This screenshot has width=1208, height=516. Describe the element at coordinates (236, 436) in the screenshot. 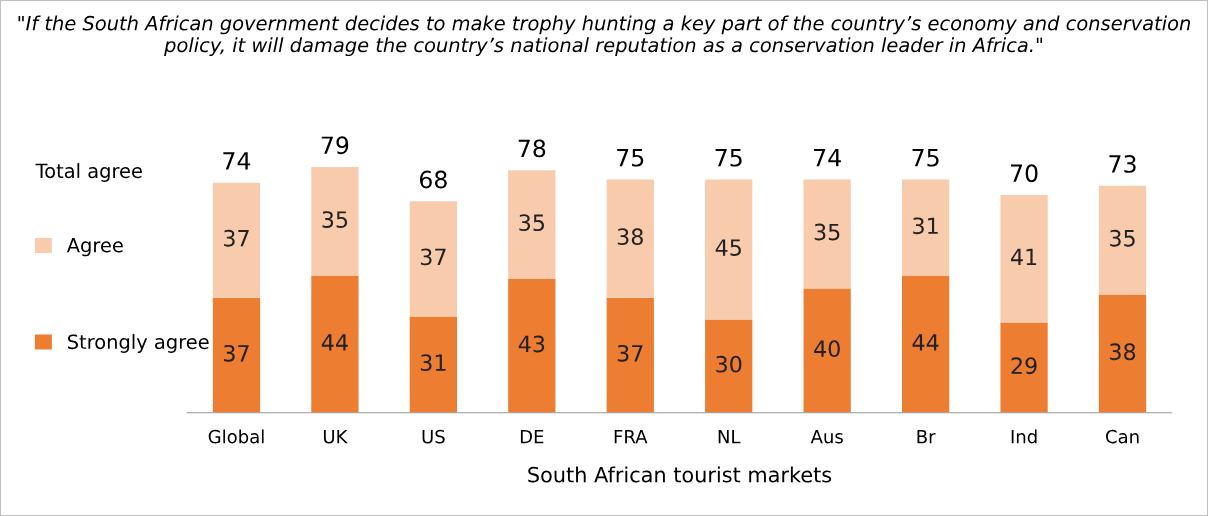

I see `x-tick-label: Global` at that location.